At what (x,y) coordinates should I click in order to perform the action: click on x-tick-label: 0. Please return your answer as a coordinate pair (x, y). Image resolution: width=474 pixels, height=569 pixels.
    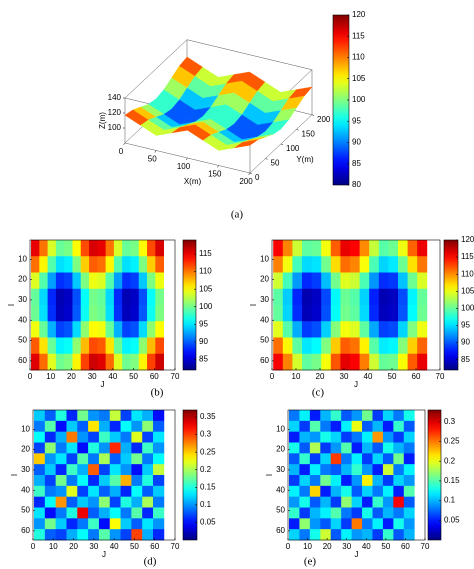
    Looking at the image, I should click on (30, 376).